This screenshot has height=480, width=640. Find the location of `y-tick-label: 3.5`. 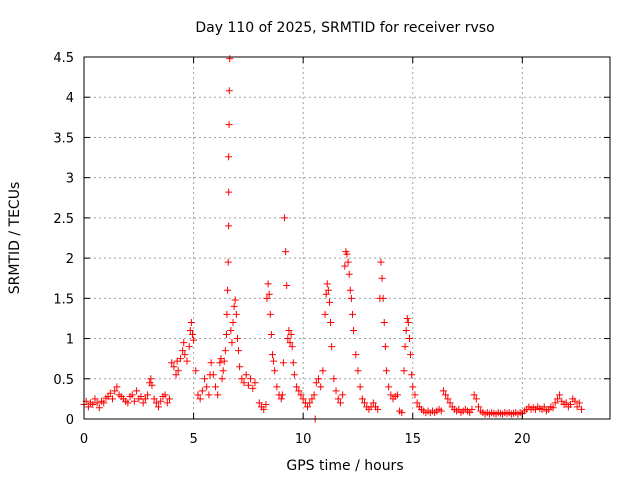

y-tick-label: 3.5 is located at coordinates (63, 138).